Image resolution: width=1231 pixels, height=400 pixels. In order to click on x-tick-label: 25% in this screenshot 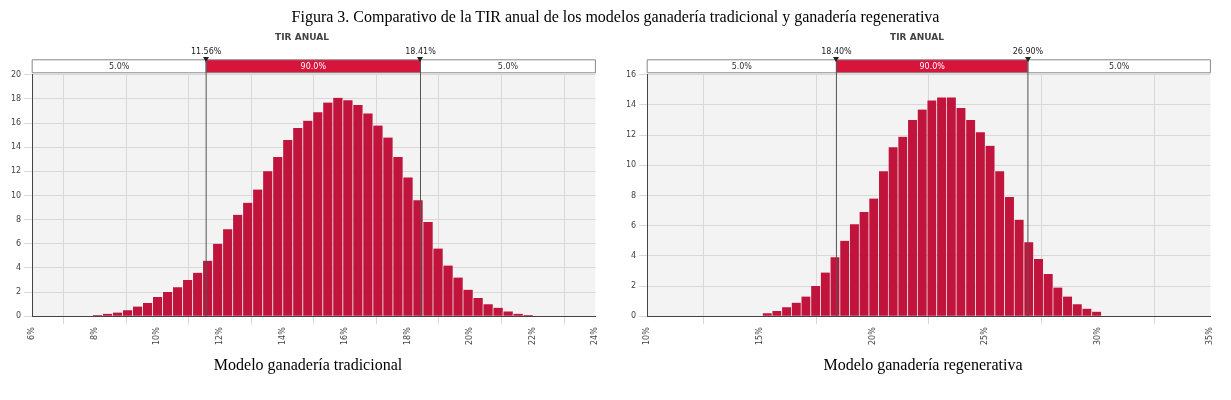, I will do `click(985, 335)`.